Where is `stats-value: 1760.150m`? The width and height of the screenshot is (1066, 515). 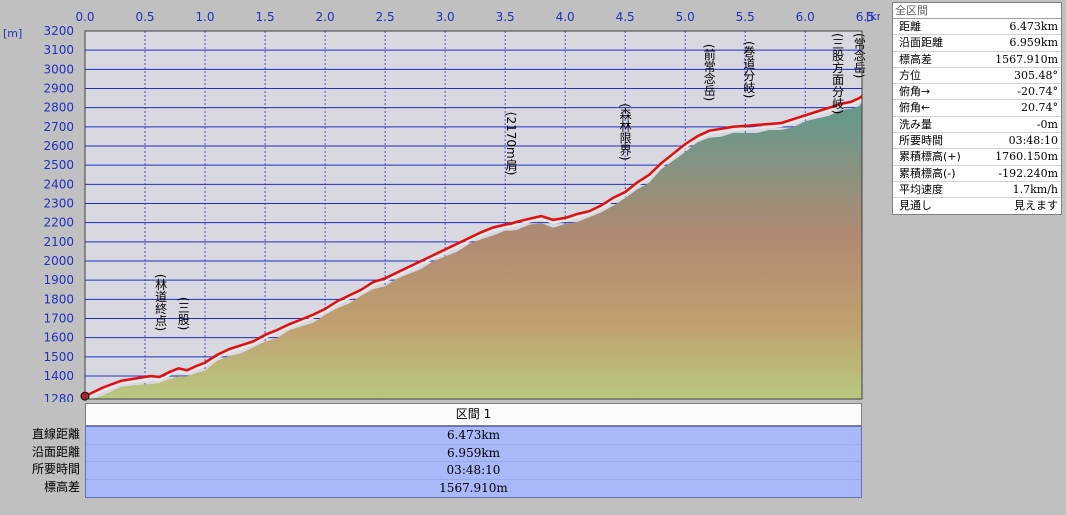
stats-value: 1760.150m is located at coordinates (1026, 157).